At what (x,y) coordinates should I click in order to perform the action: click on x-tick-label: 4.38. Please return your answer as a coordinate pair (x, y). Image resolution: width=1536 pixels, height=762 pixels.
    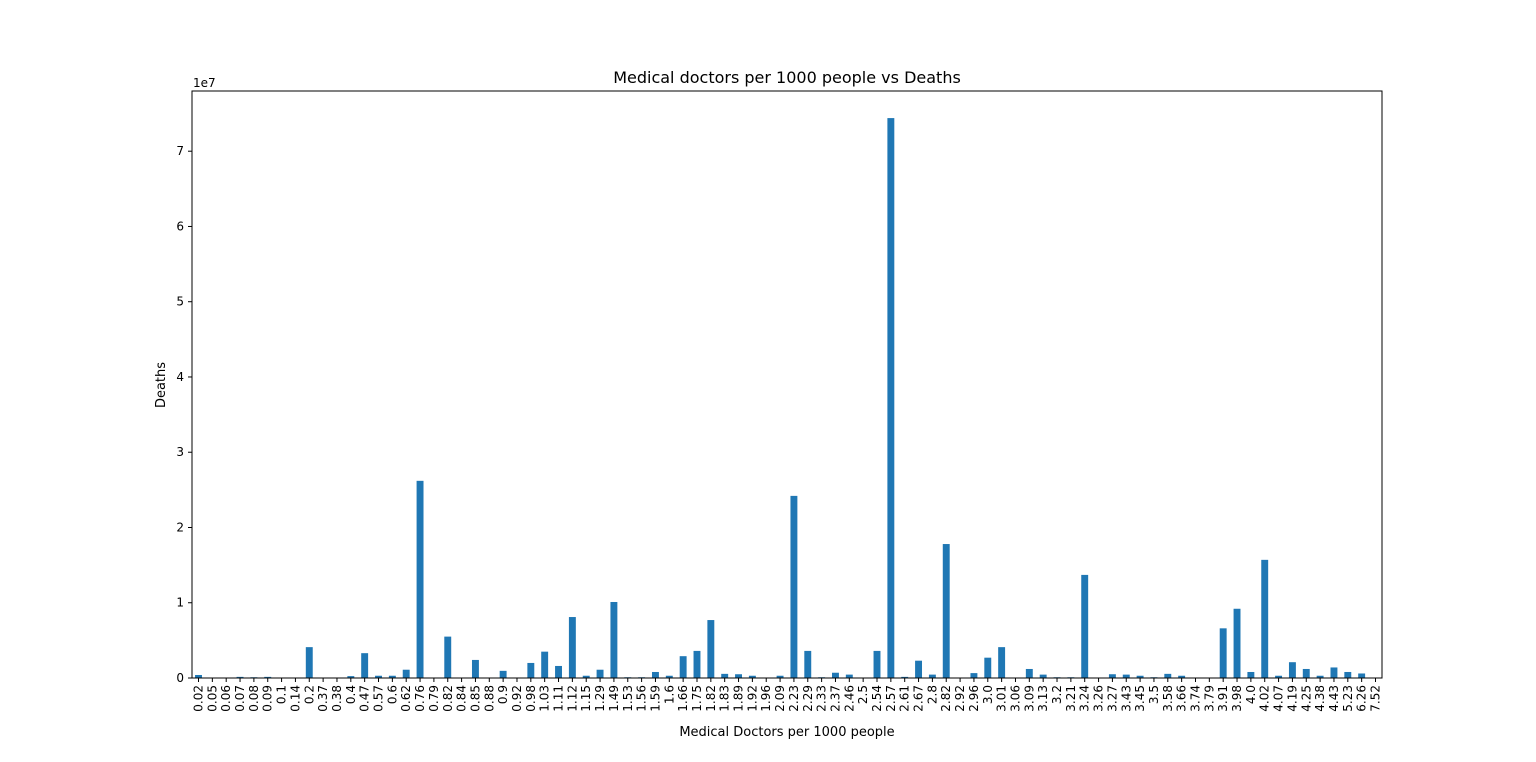
    Looking at the image, I should click on (1320, 698).